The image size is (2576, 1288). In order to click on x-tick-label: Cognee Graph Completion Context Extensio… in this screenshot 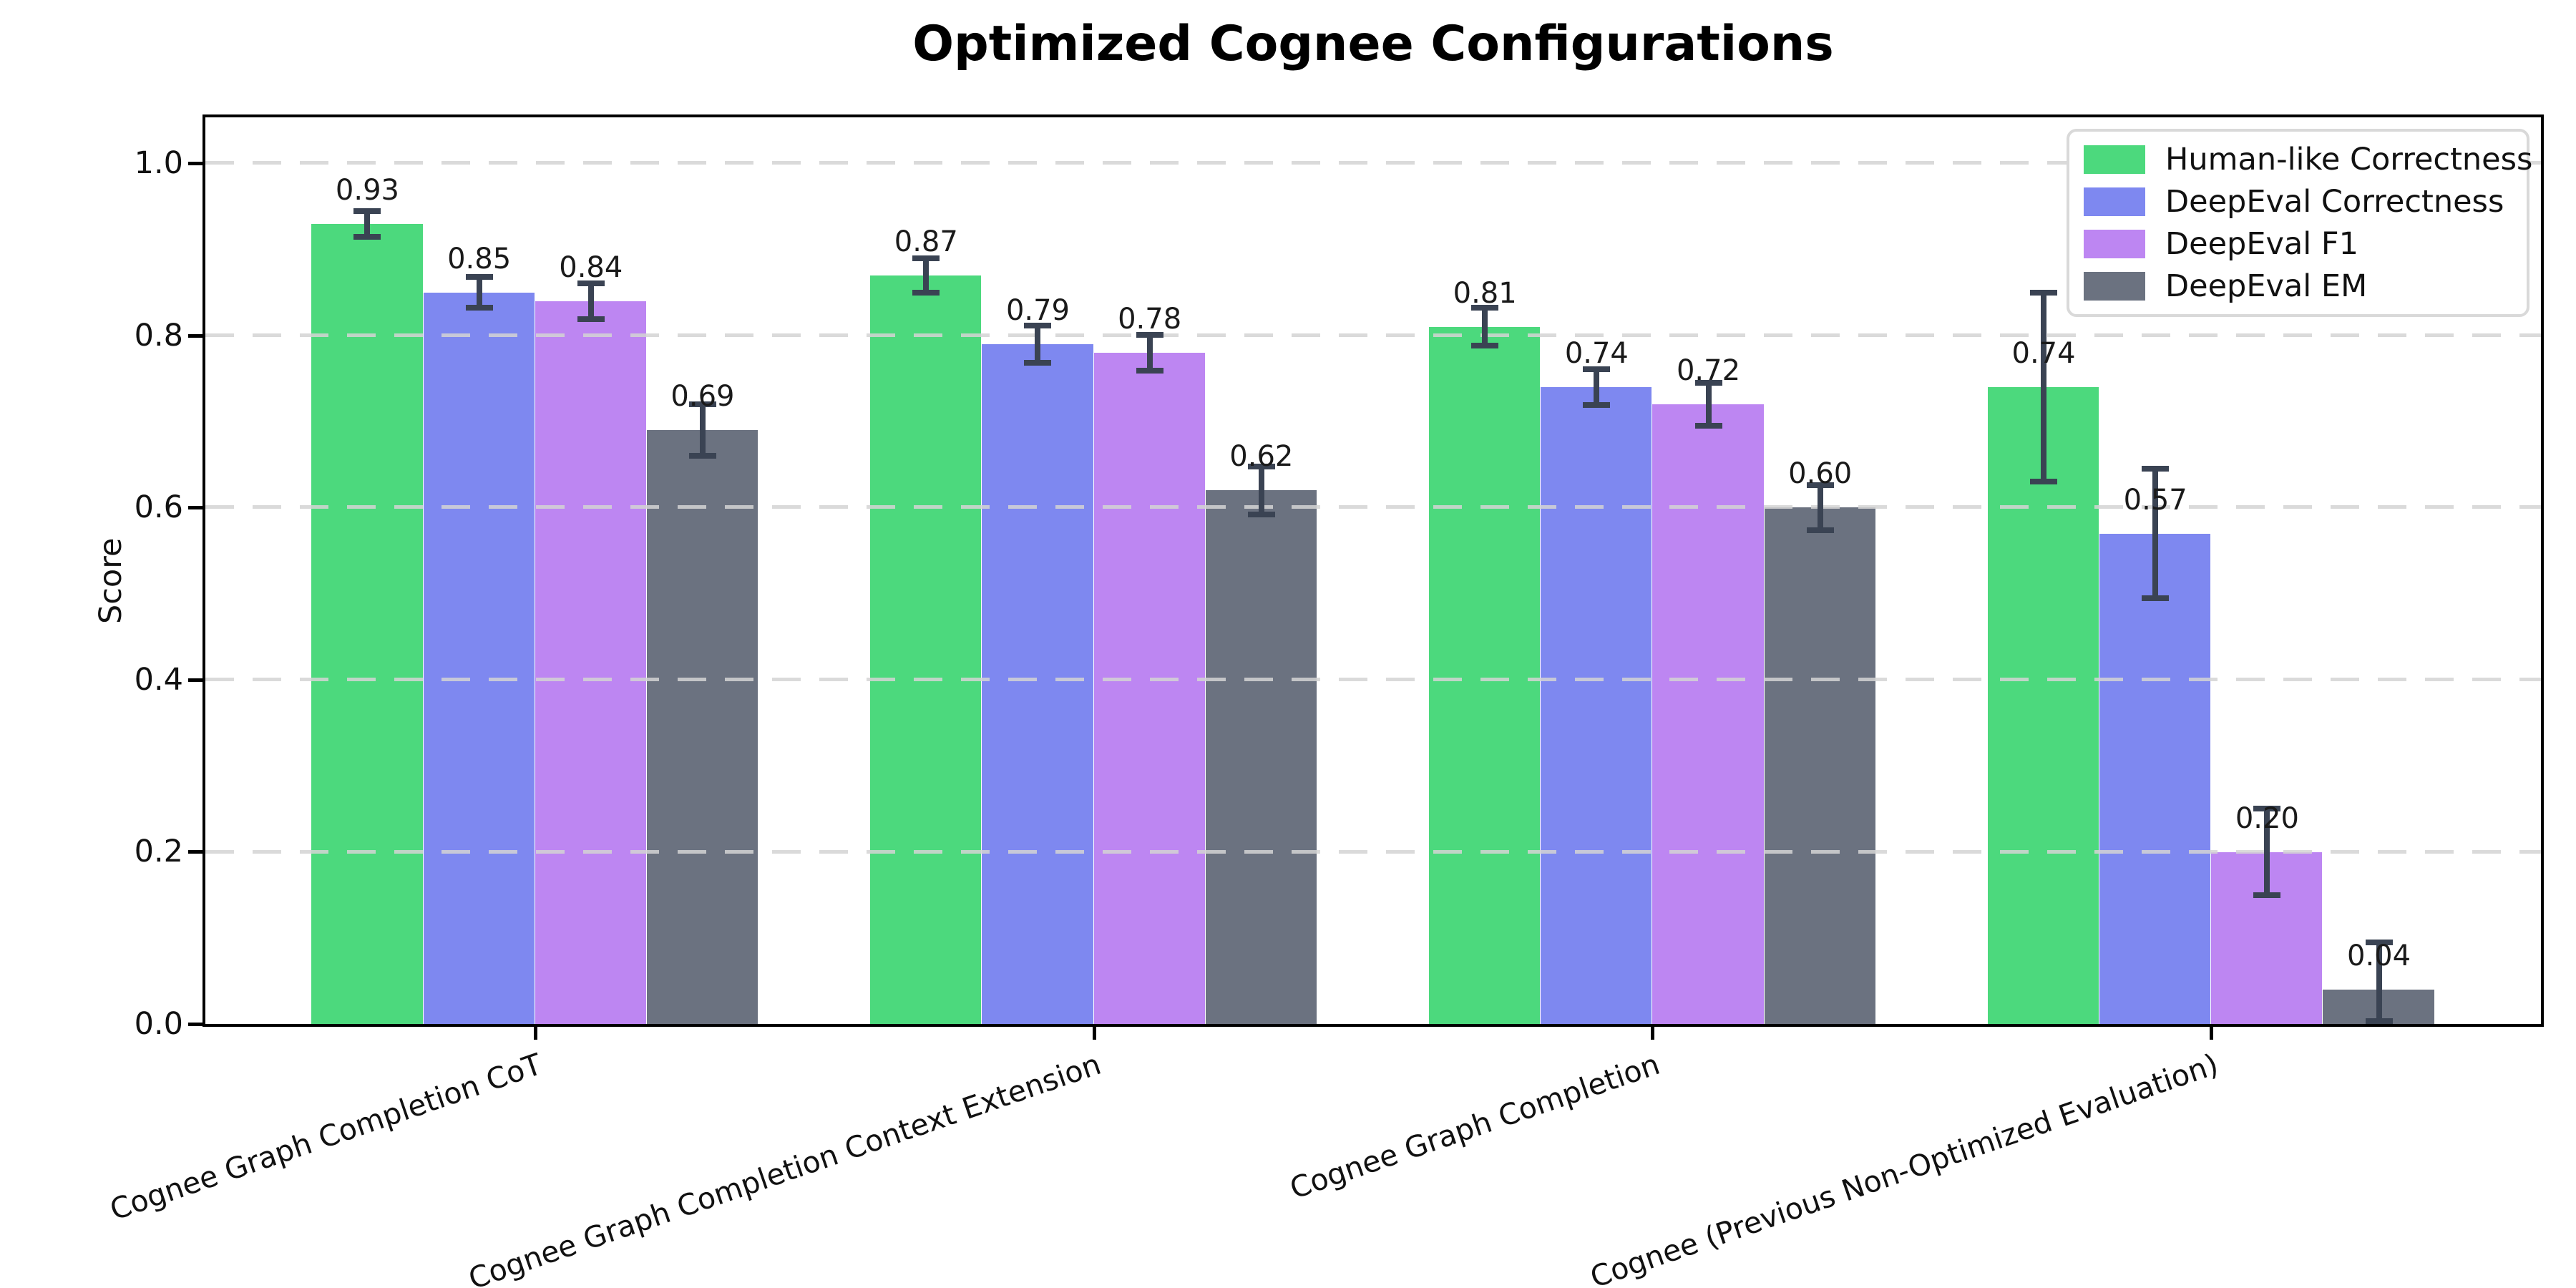, I will do `click(785, 1167)`.